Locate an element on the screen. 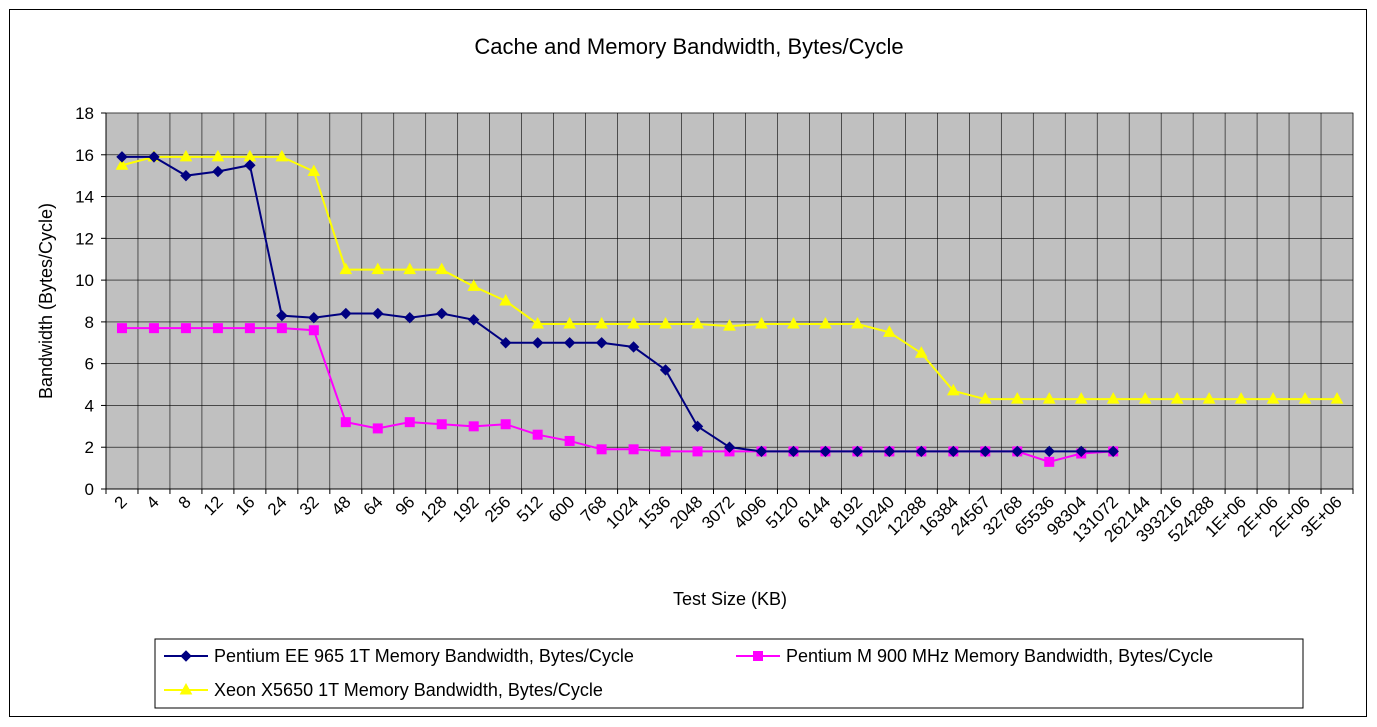 The width and height of the screenshot is (1377, 727). x-tick-label: 12 is located at coordinates (213, 505).